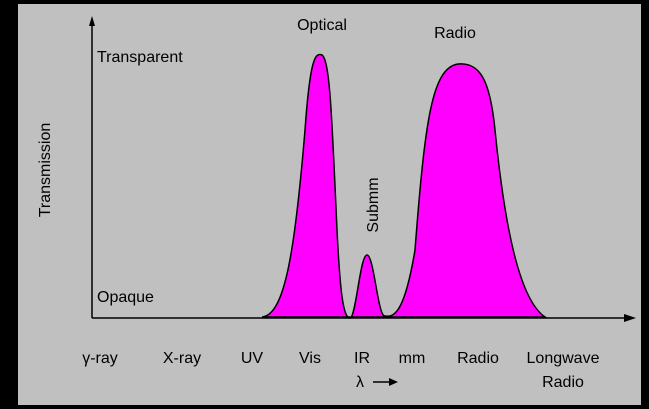 Image resolution: width=649 pixels, height=409 pixels. What do you see at coordinates (360, 382) in the screenshot?
I see `lambda-label: λ` at bounding box center [360, 382].